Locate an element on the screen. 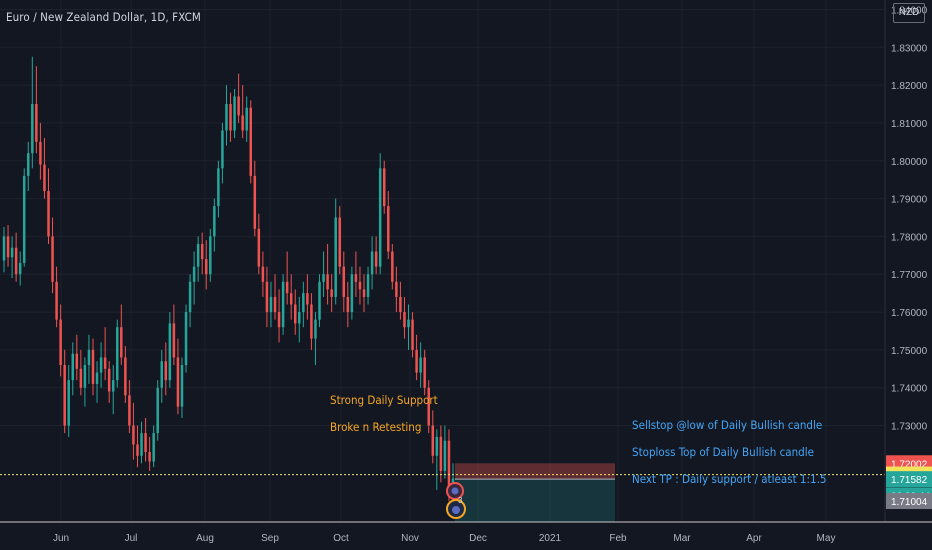 This screenshot has width=932, height=550. time-tick-label: Apr is located at coordinates (754, 538).